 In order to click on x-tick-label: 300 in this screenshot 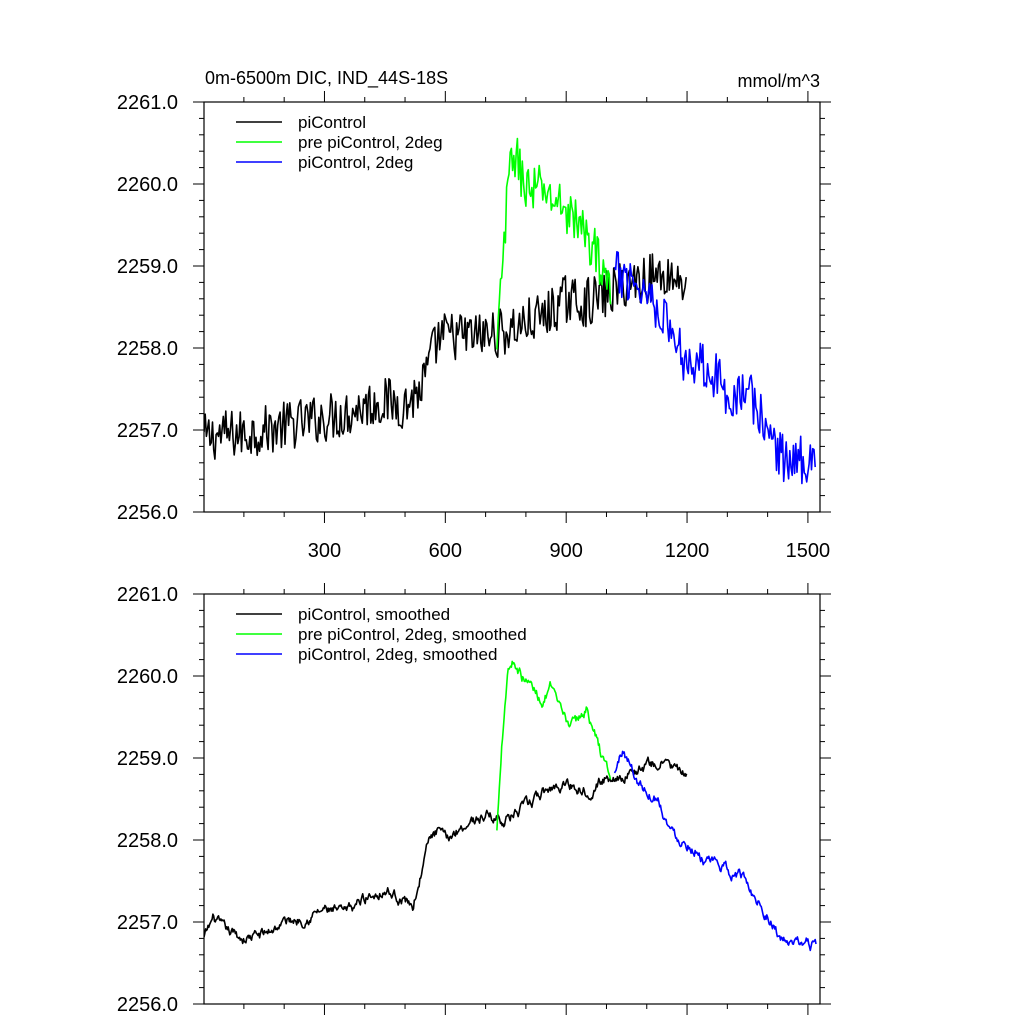, I will do `click(324, 551)`.